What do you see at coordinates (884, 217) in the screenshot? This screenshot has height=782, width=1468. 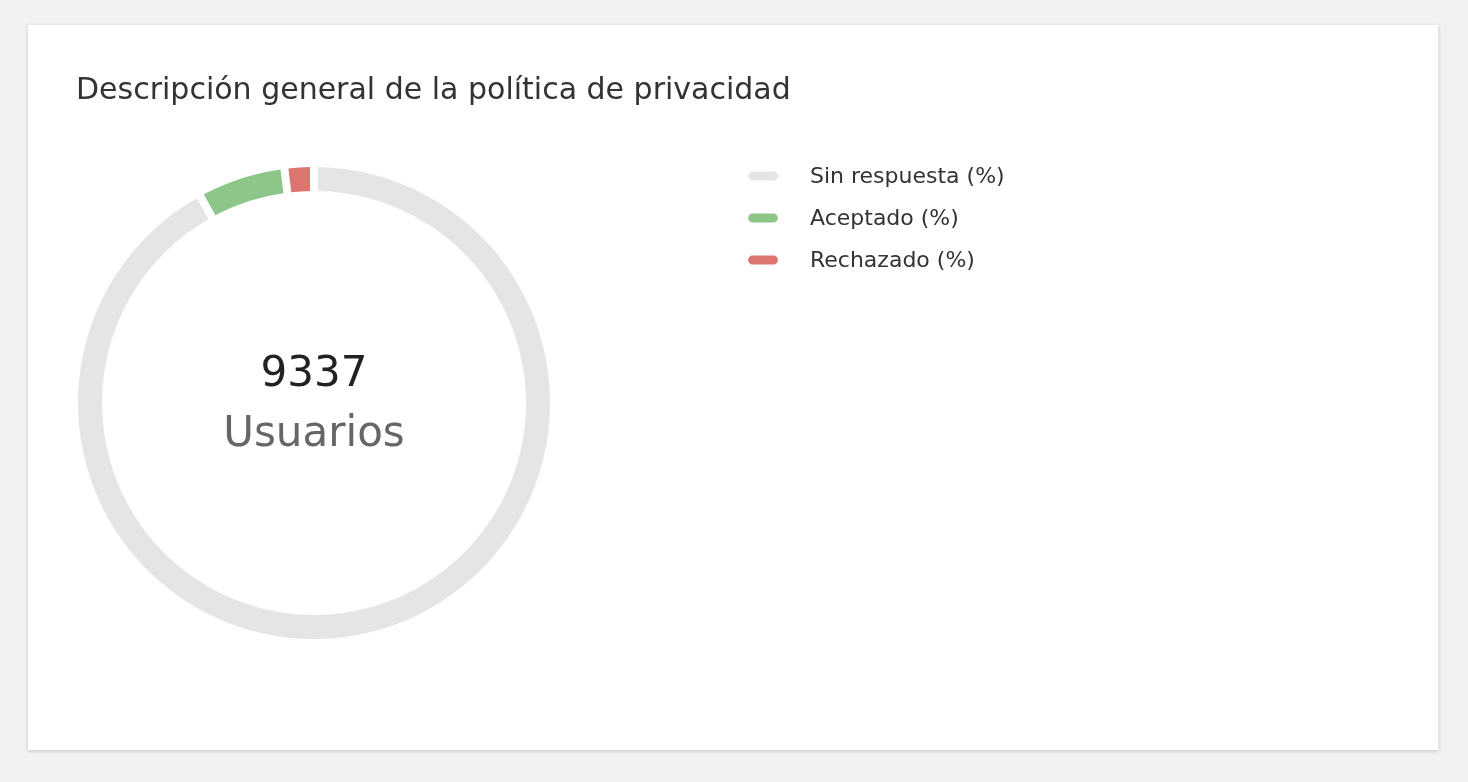 I see `legend-label: Aceptado (%)` at bounding box center [884, 217].